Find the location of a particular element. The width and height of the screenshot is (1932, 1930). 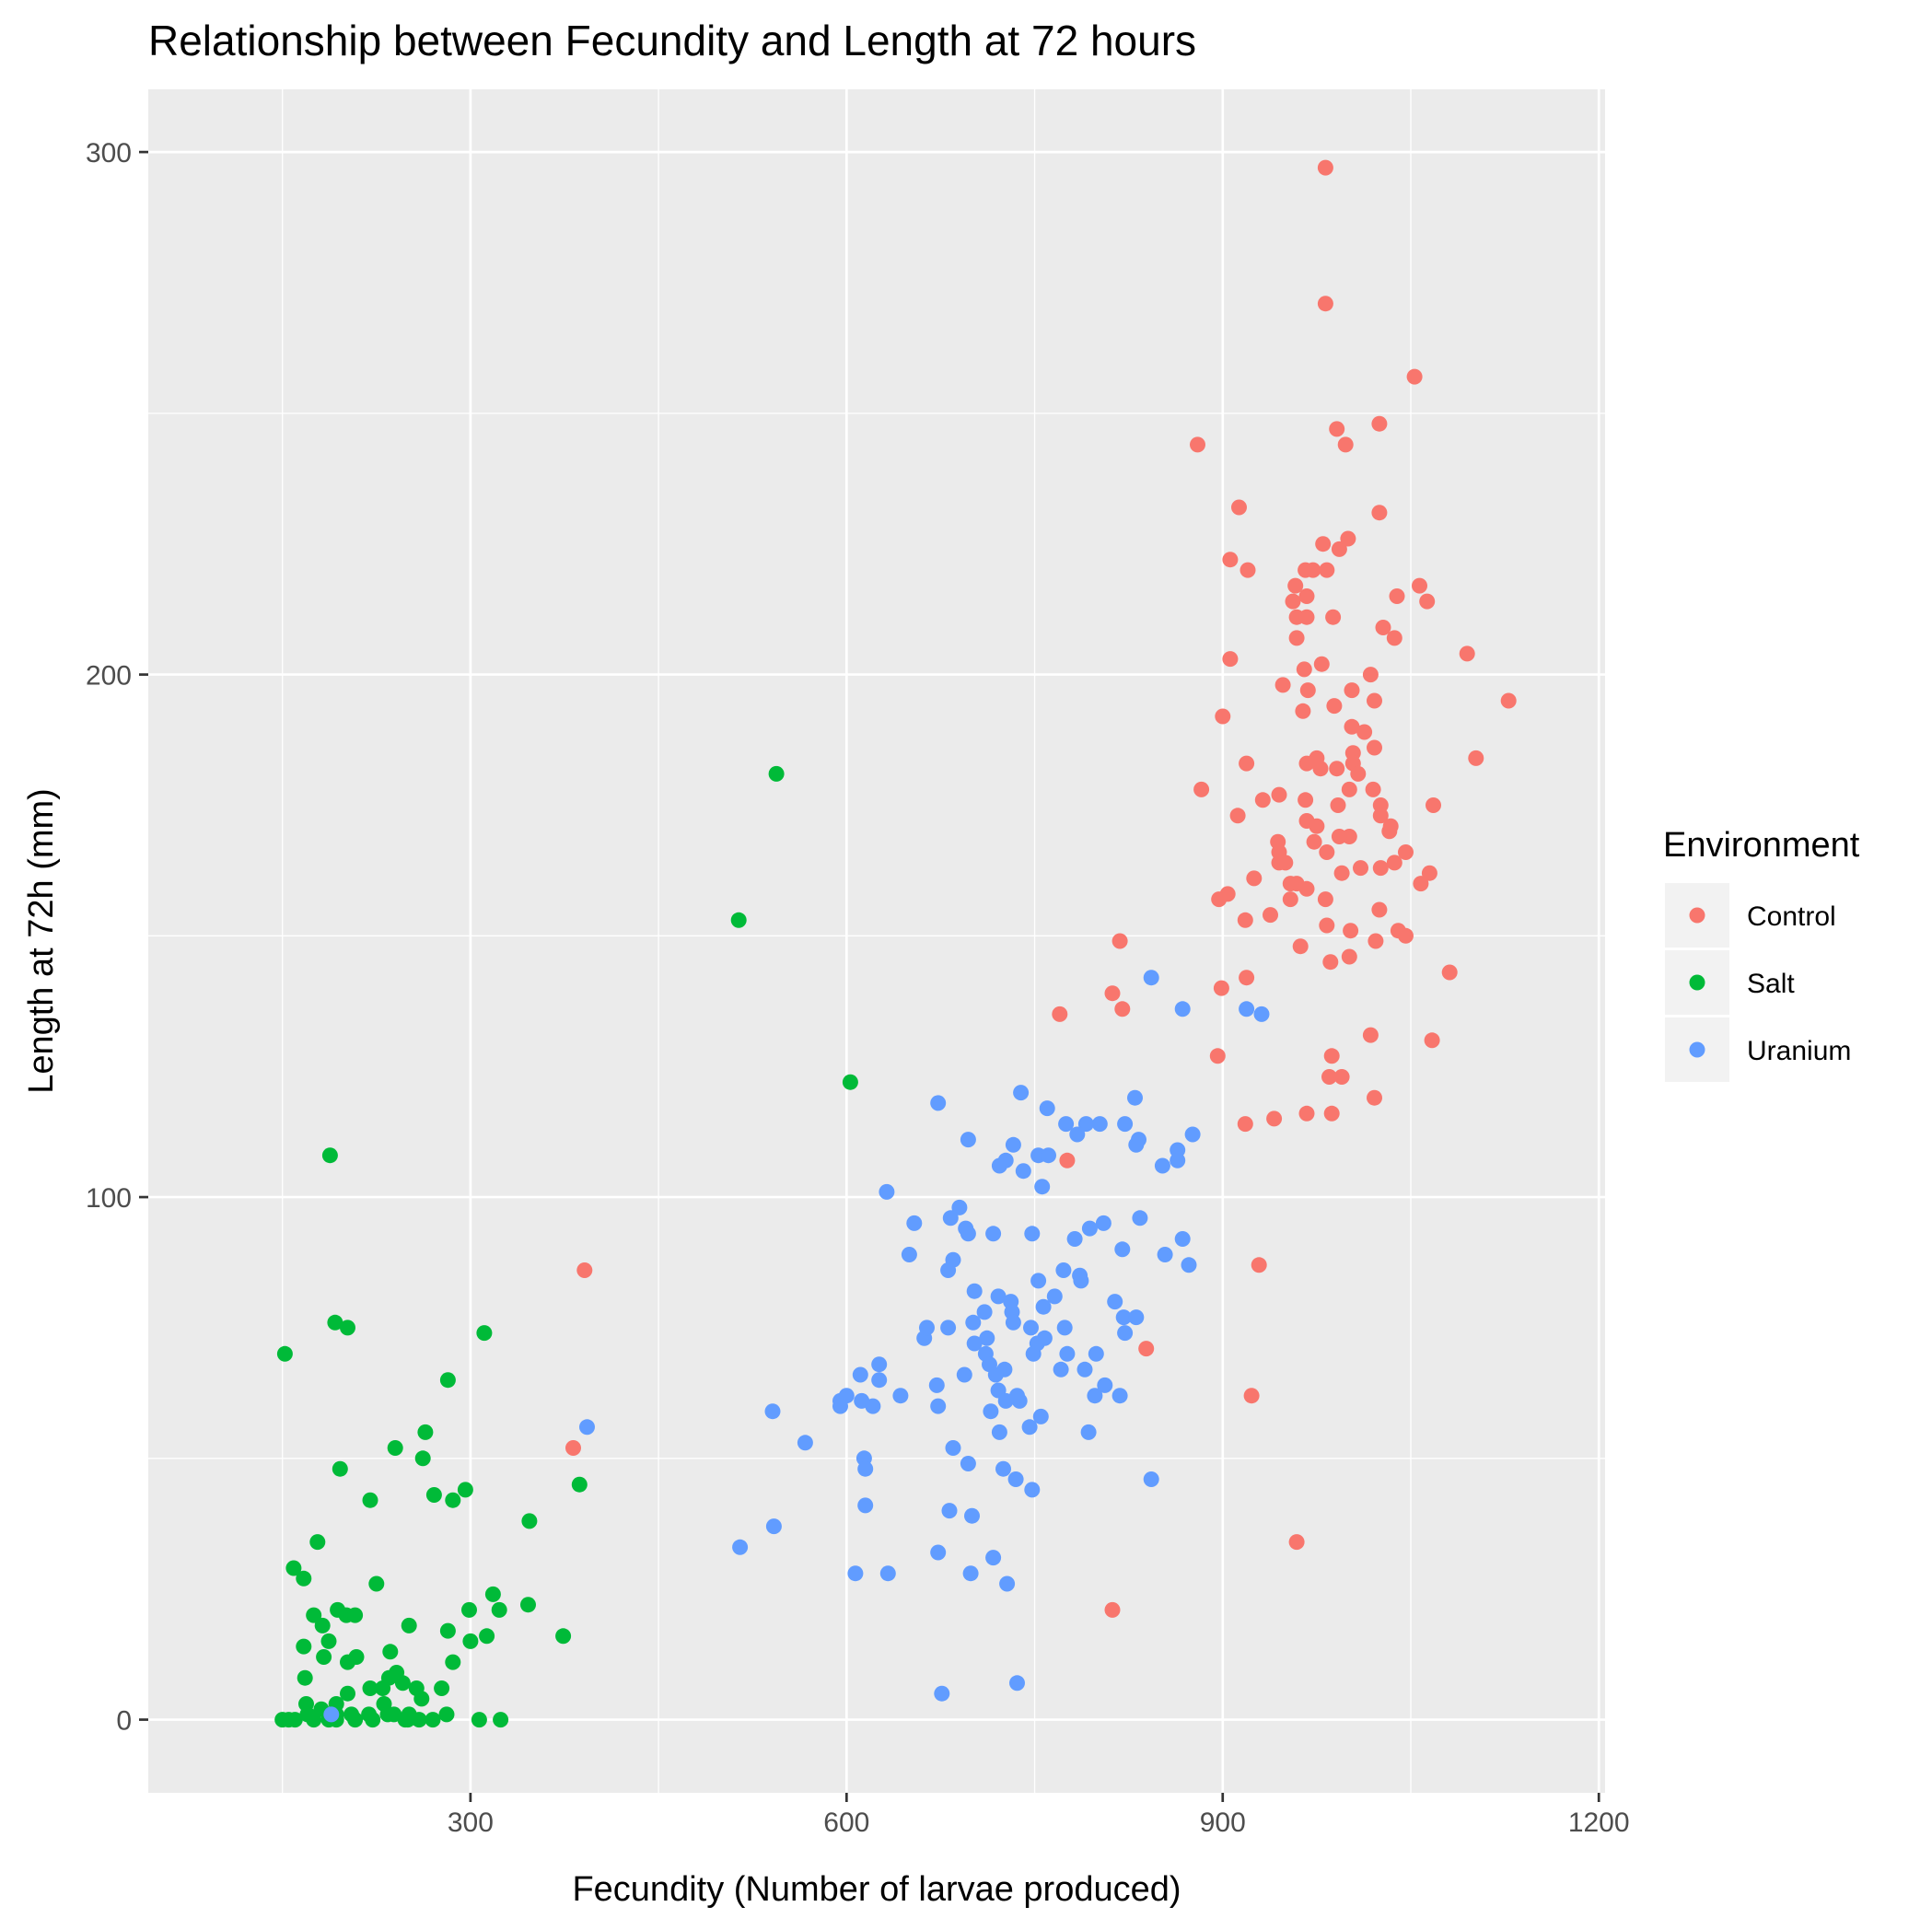

y-axis-title: Length at 72h (mm) is located at coordinates (41, 941).